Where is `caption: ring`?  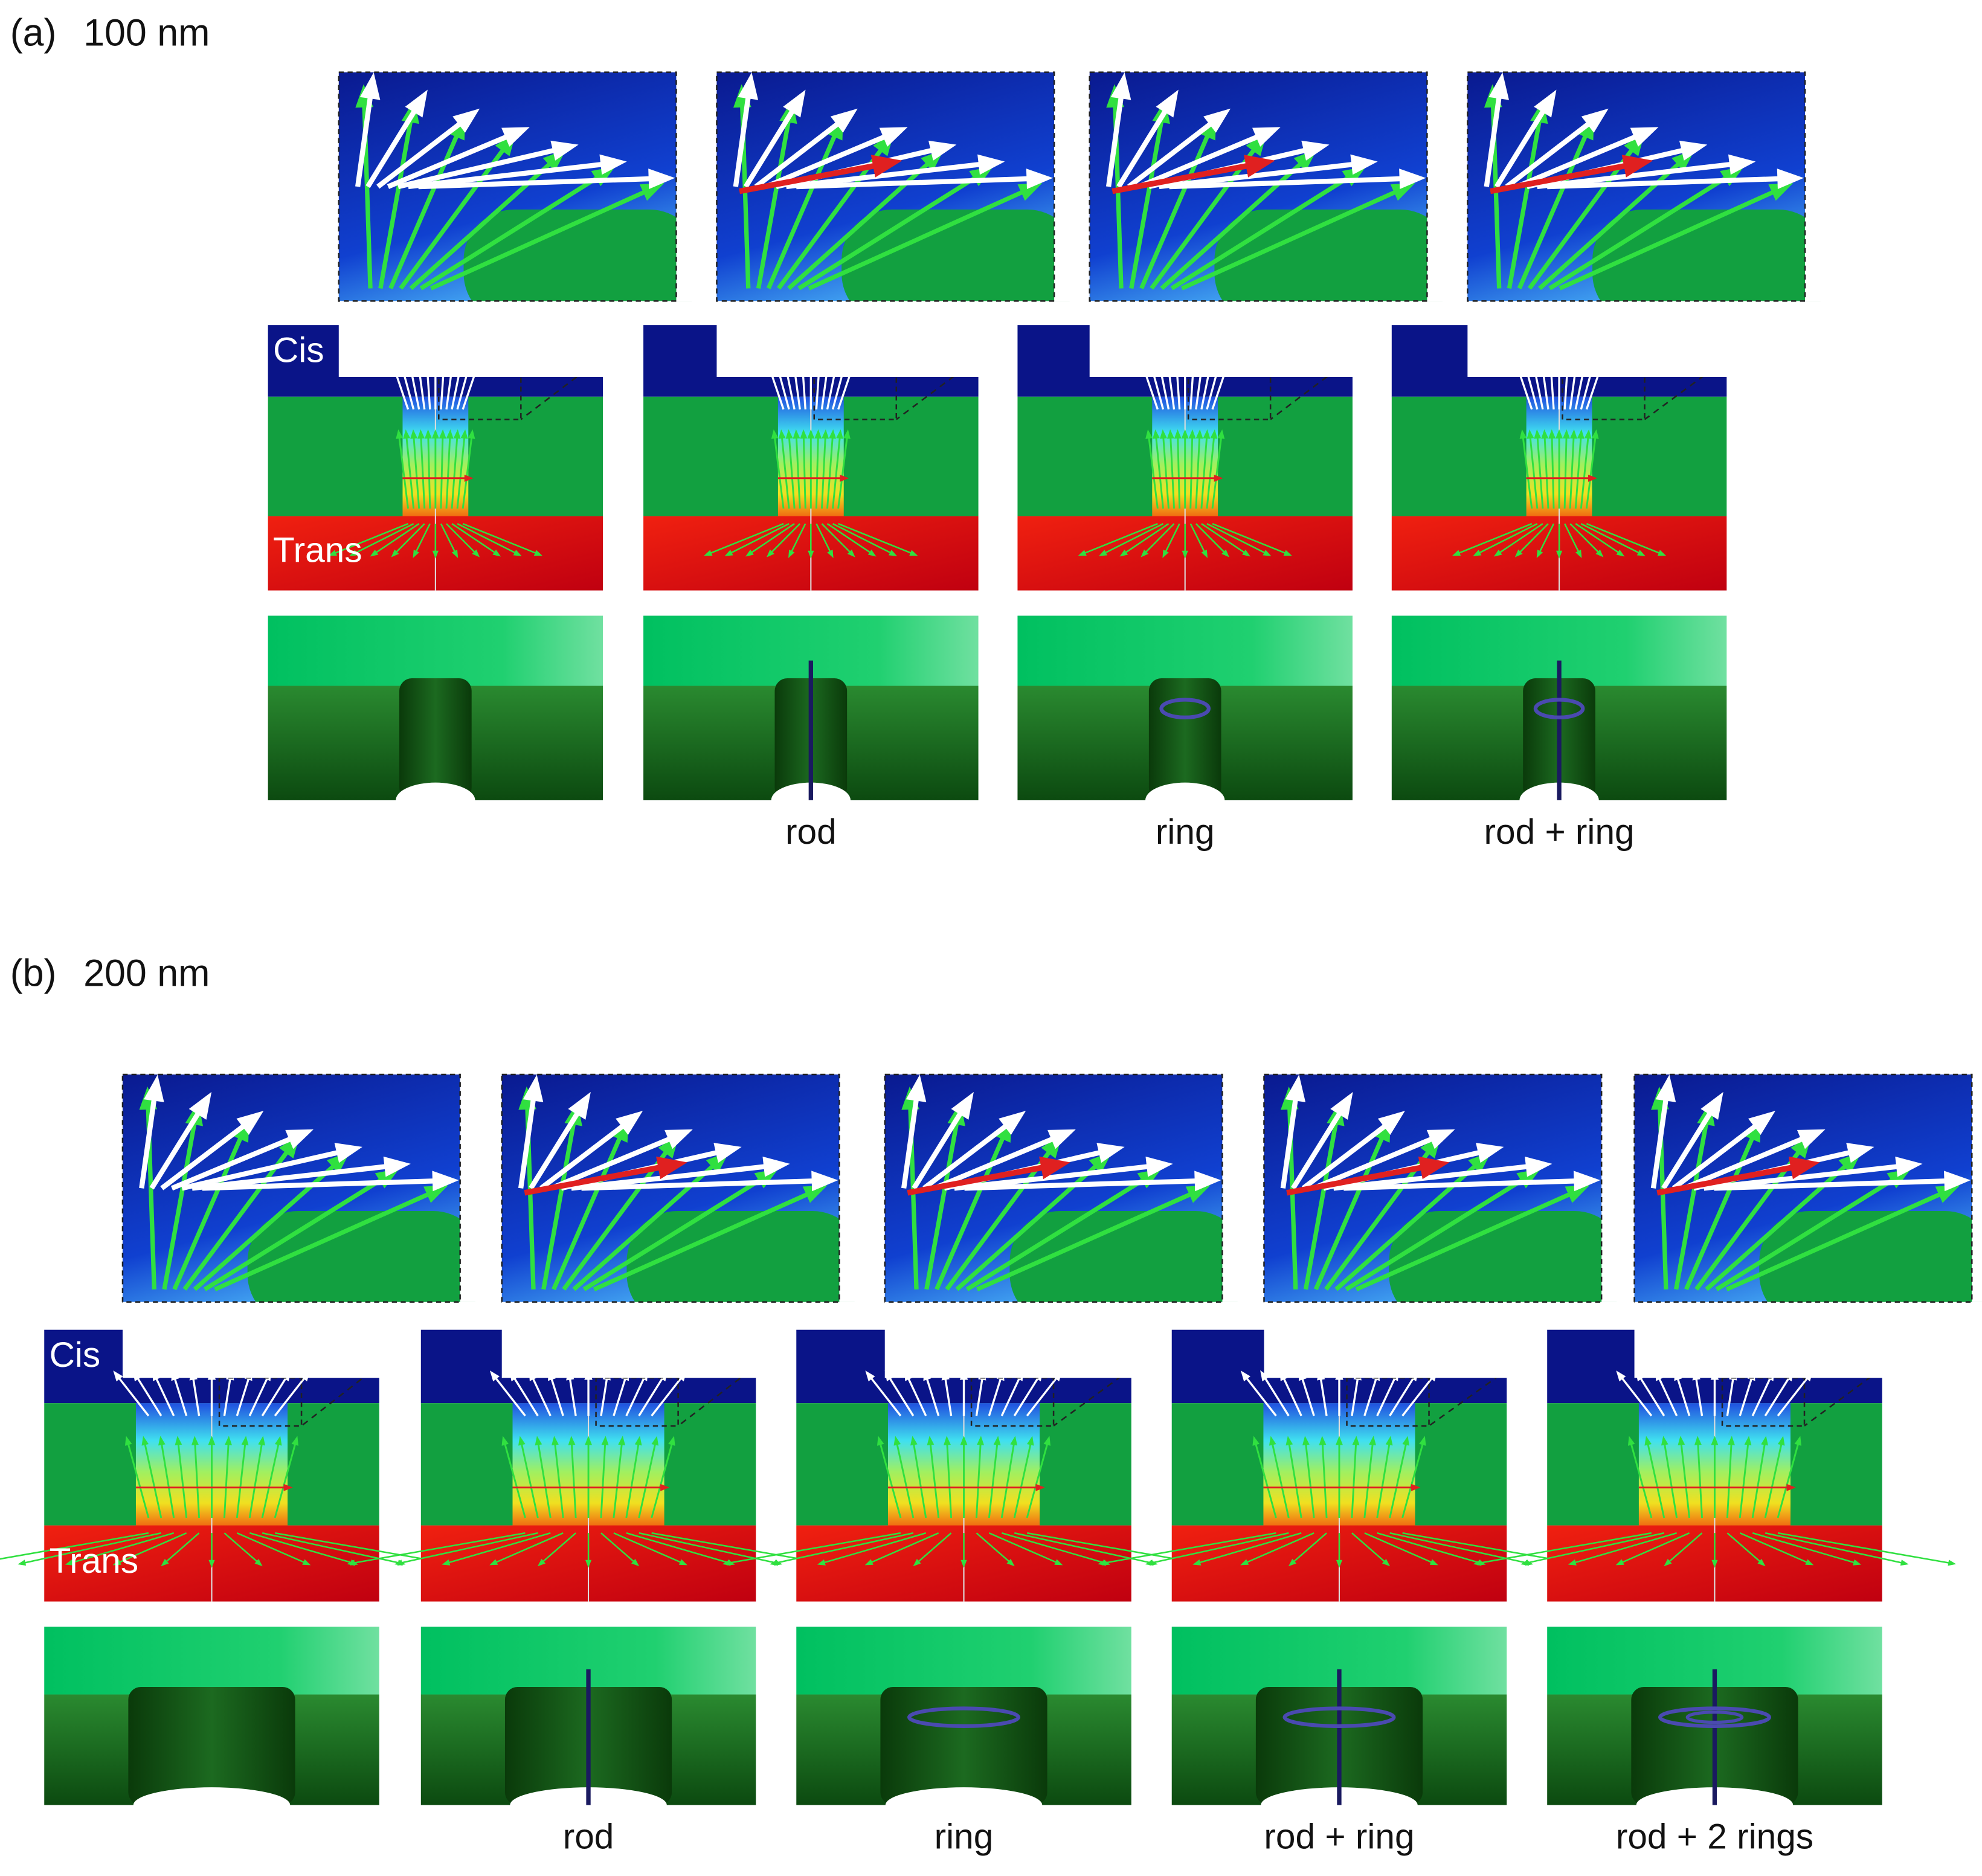
caption: ring is located at coordinates (964, 1836).